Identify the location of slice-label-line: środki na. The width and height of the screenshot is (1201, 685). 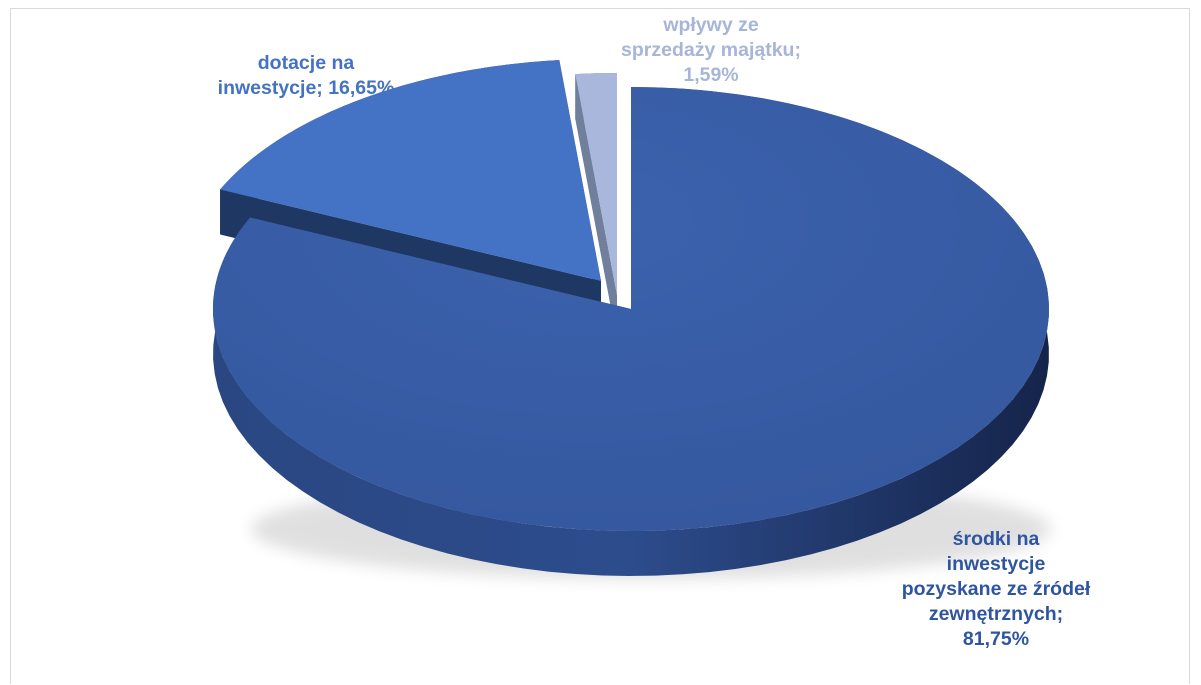
(996, 539).